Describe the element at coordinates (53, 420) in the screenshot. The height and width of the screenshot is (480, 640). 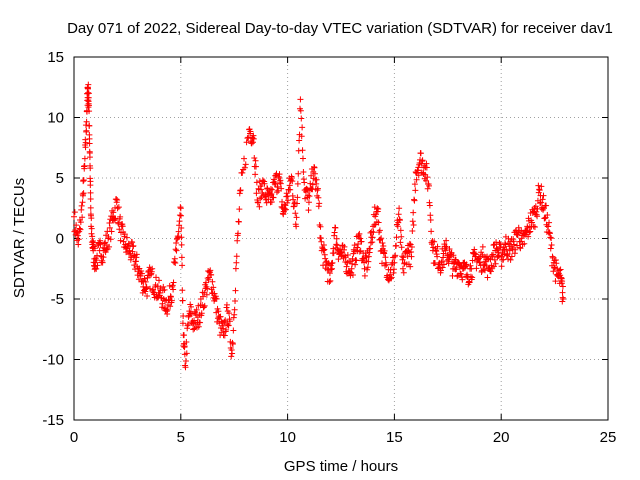
I see `y-tick-label: -15` at that location.